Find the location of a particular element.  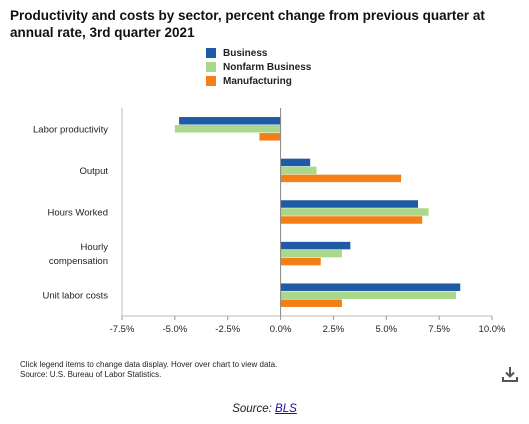

x-tick-label: 2.5% is located at coordinates (334, 329).